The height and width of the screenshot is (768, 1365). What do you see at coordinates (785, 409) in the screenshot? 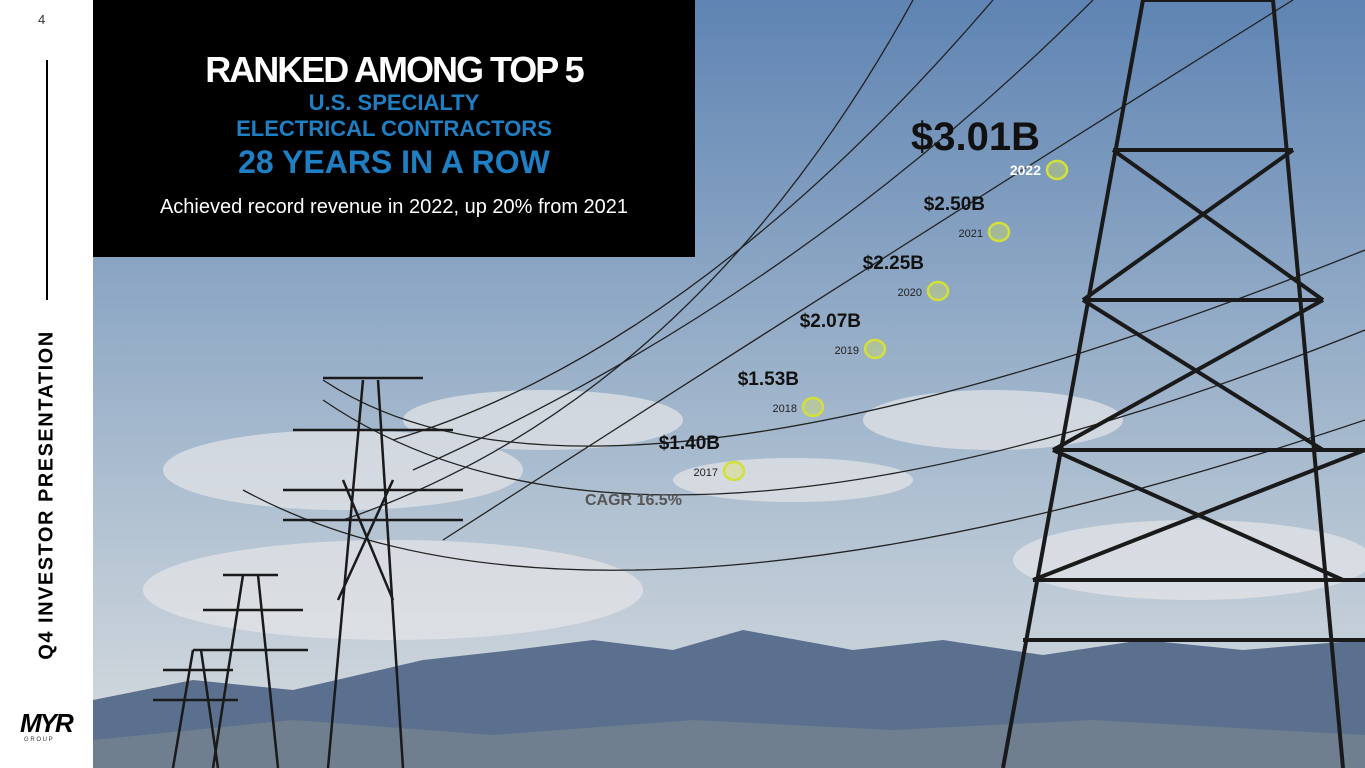
I see `revenue-year: 2018` at bounding box center [785, 409].